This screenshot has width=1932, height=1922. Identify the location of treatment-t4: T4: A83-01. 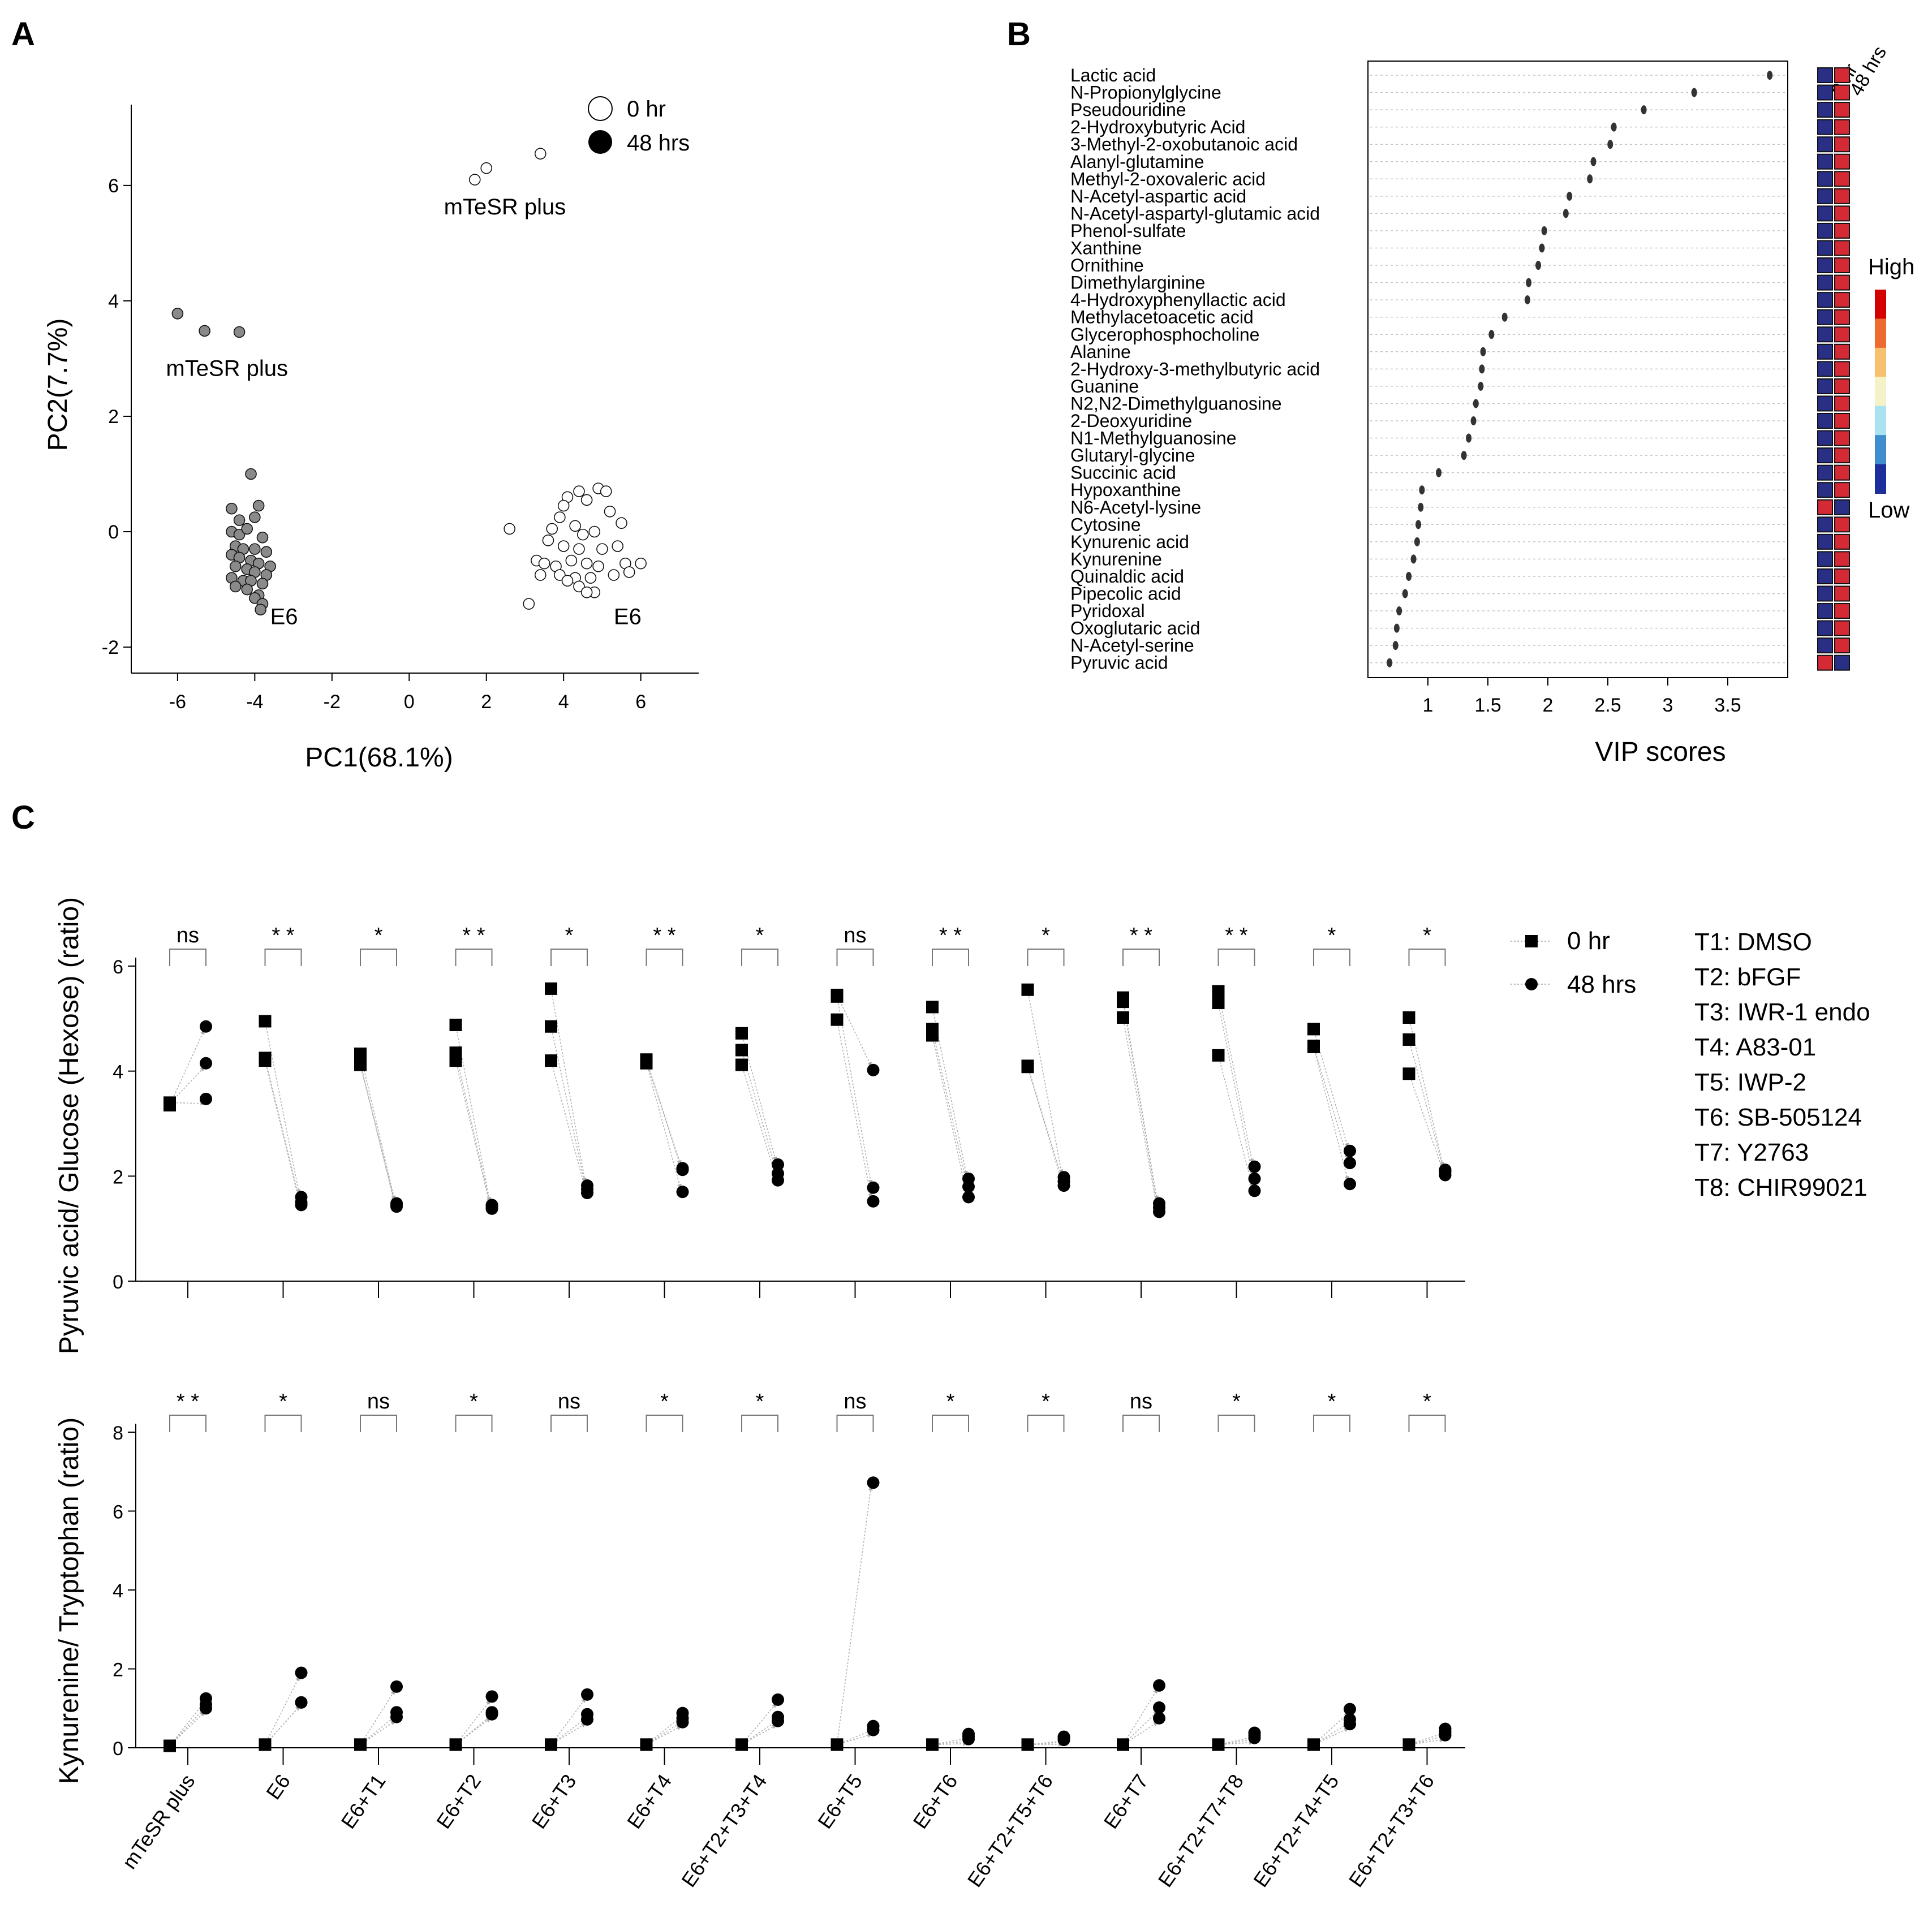
(1755, 1047).